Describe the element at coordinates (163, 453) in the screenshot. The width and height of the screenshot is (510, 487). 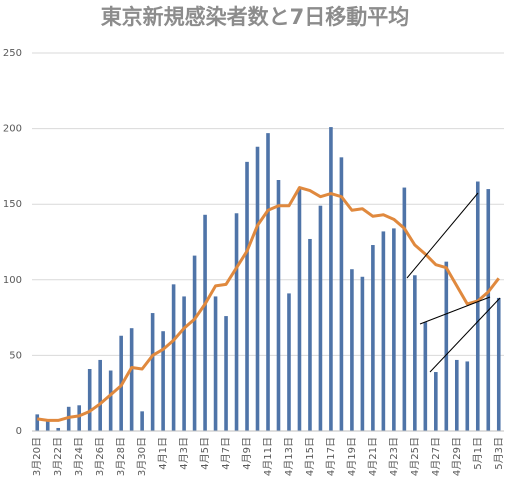
I see `x-tick-label: 4月1日` at that location.